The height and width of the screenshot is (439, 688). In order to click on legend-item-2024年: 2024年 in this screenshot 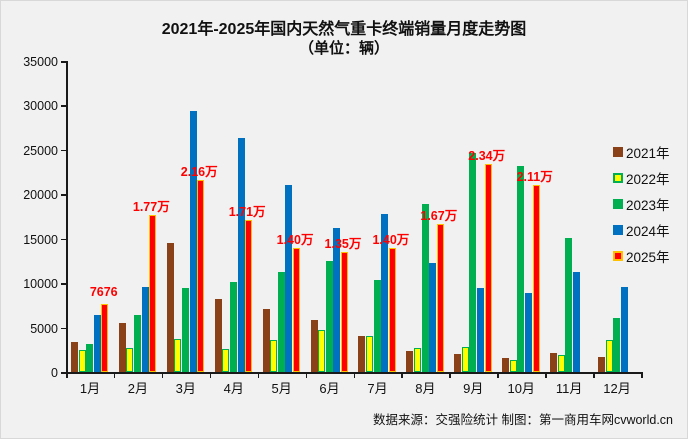, I will do `click(641, 230)`.